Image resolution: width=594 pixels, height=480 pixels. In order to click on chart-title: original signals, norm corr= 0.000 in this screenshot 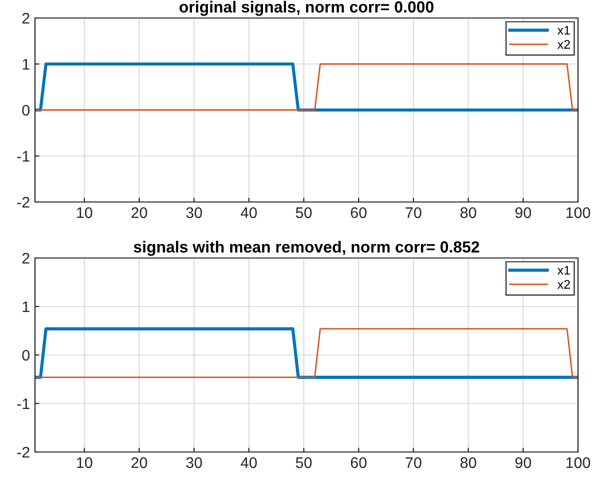, I will do `click(307, 8)`.